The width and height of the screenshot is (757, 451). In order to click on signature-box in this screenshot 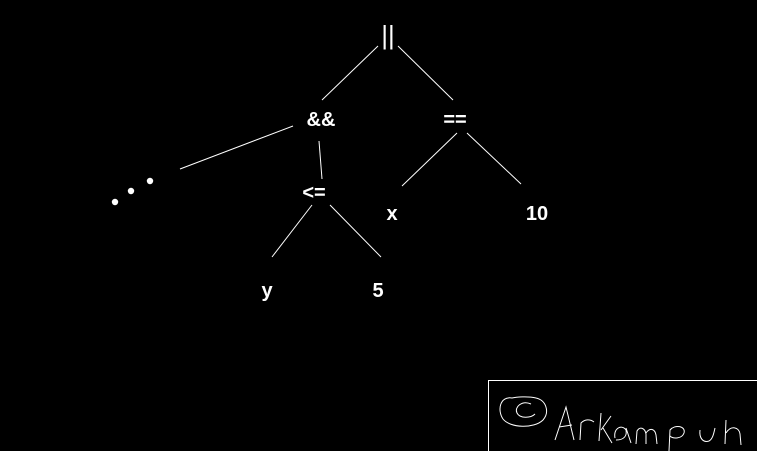, I will do `click(622, 415)`.